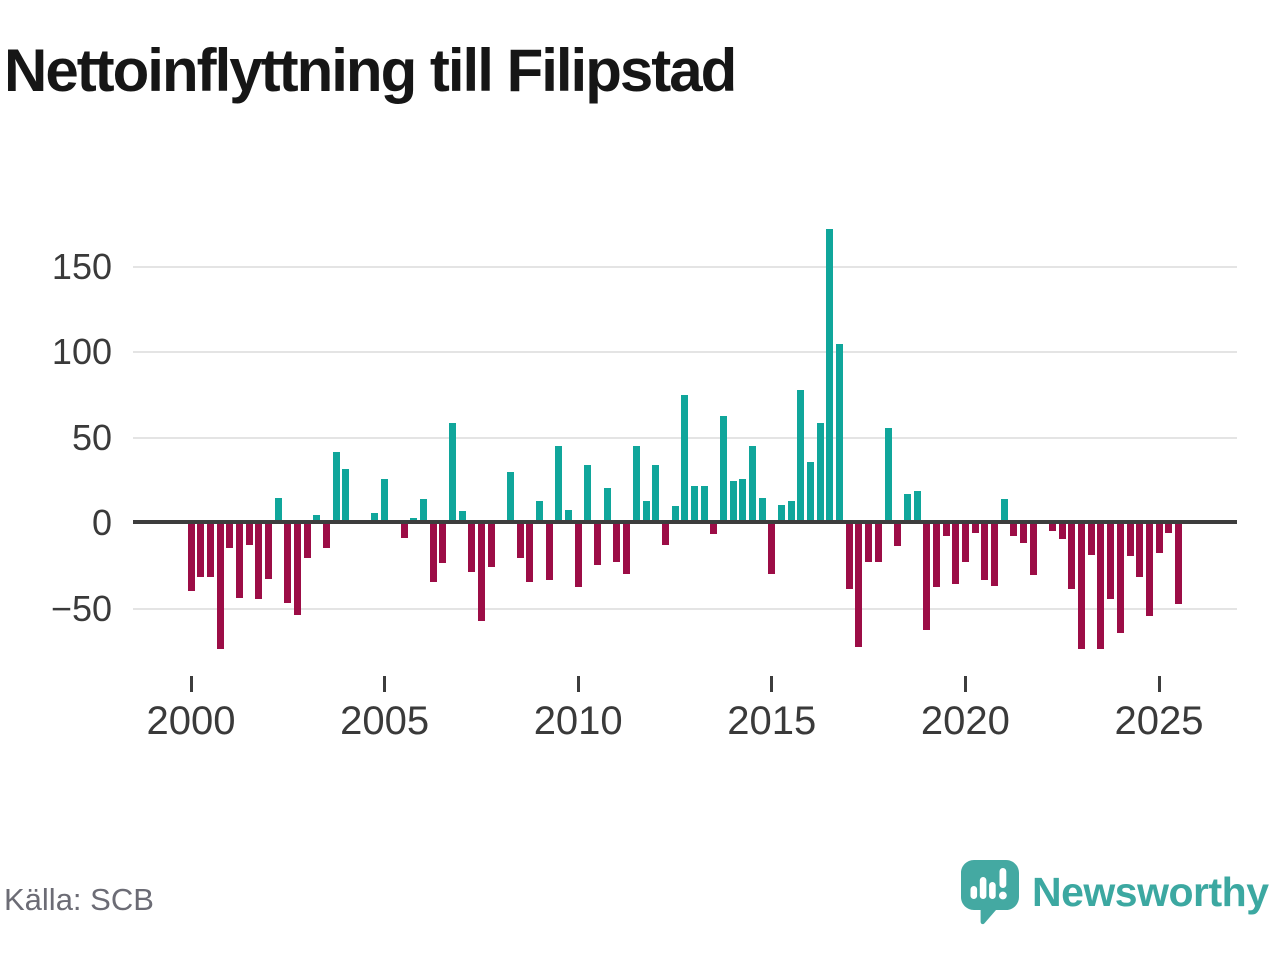  I want to click on gridline--50, so click(685, 608).